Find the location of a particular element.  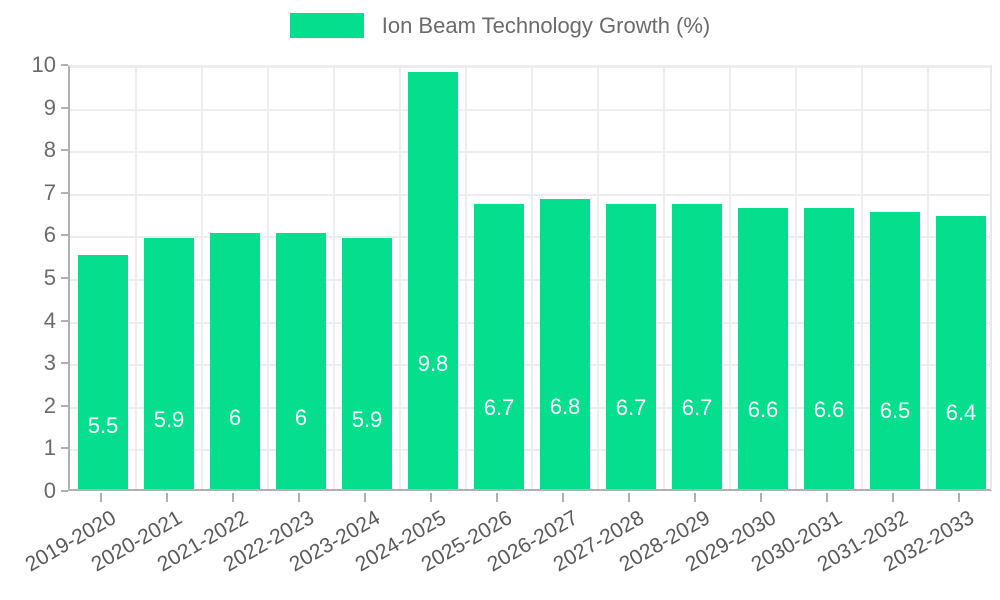

bar-value-label: 6.4 is located at coordinates (961, 412).